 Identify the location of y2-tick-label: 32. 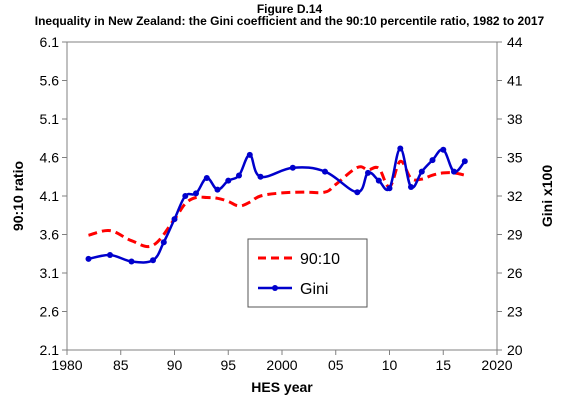
(515, 196).